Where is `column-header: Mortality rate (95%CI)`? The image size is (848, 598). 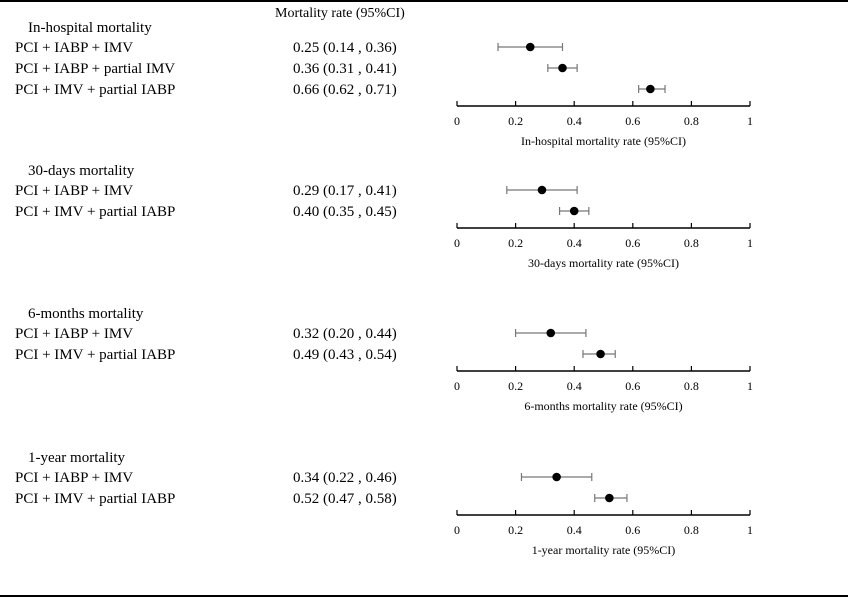 column-header: Mortality rate (95%CI) is located at coordinates (340, 13).